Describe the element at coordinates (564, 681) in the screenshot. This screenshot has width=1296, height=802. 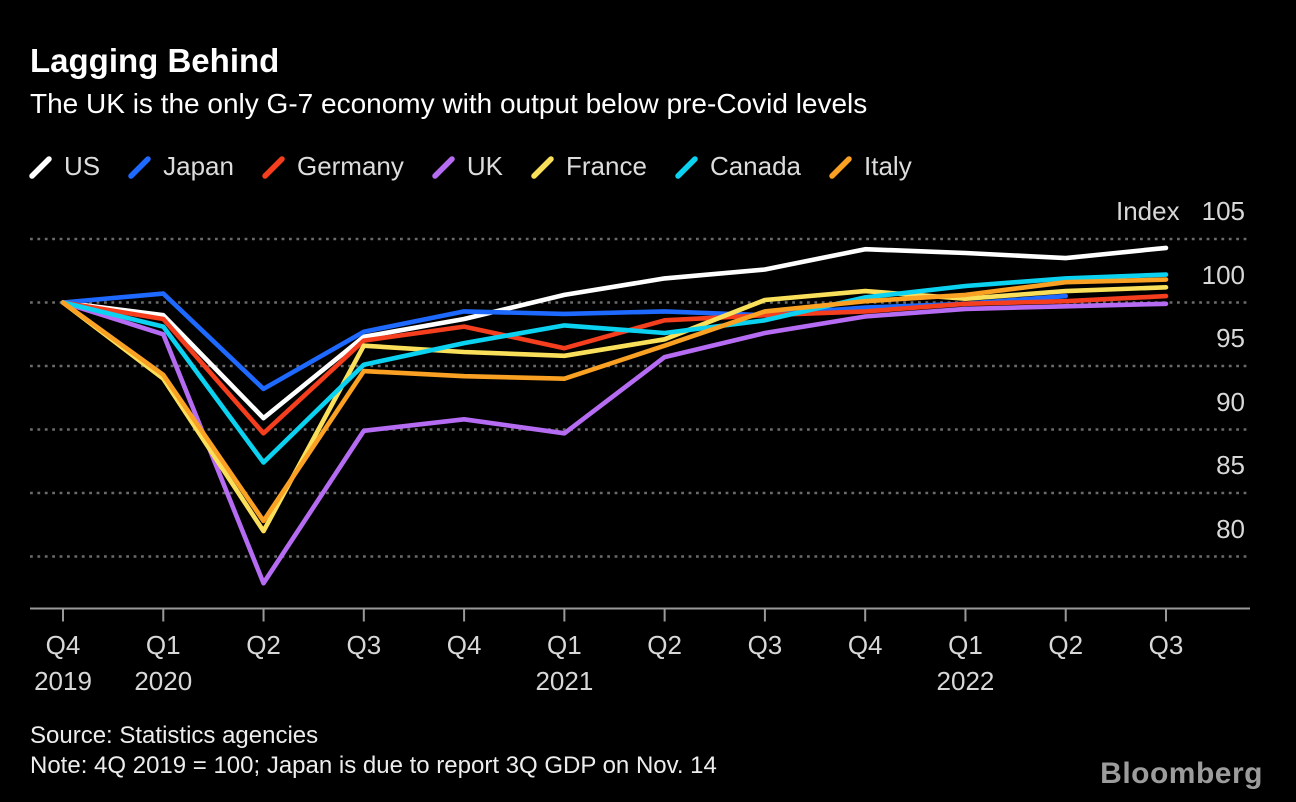
I see `x-tick-label-year-2021: 2021` at that location.